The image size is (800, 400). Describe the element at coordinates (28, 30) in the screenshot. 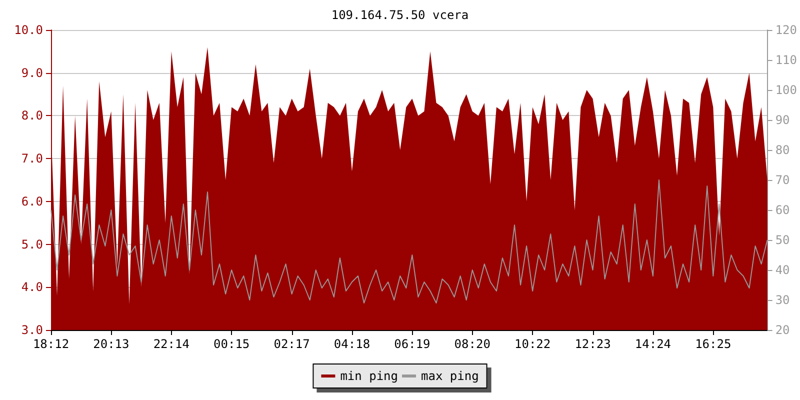

I see `y-tick-label: 10.0` at that location.